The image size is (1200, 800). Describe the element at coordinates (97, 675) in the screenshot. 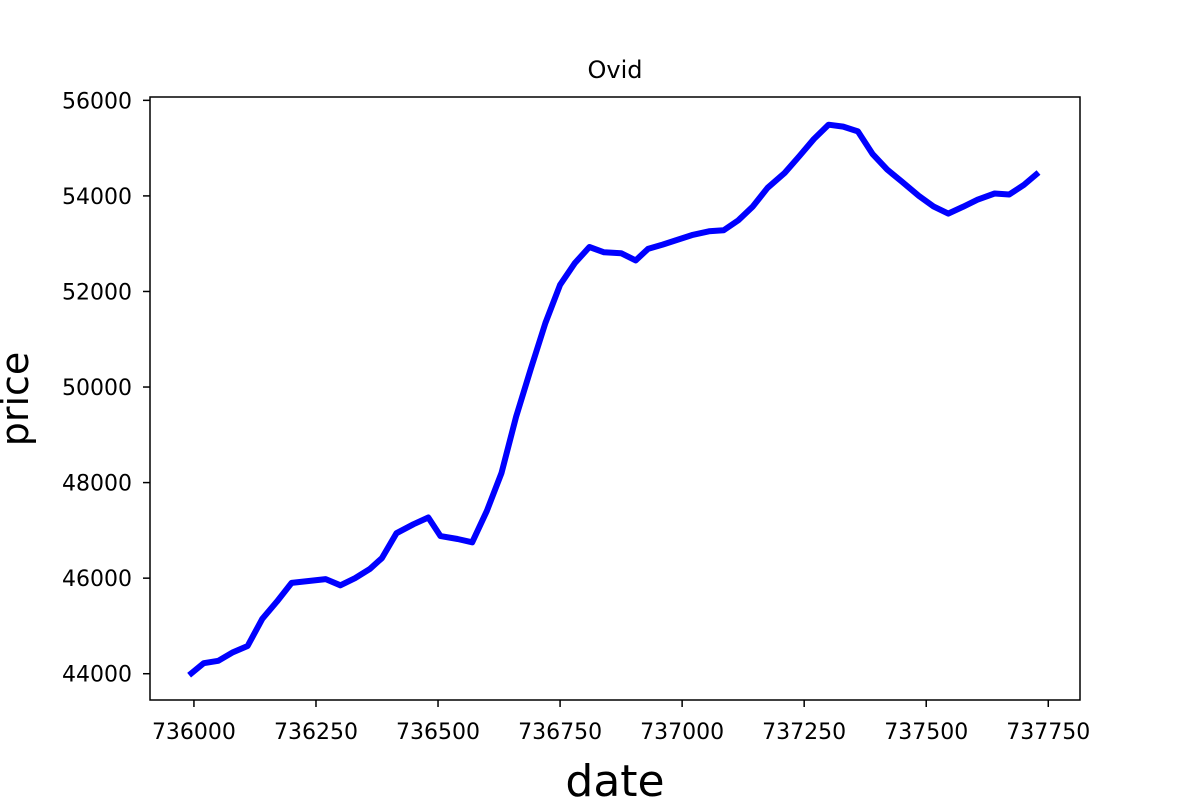

I see `y-tick-label-0: 44000` at that location.